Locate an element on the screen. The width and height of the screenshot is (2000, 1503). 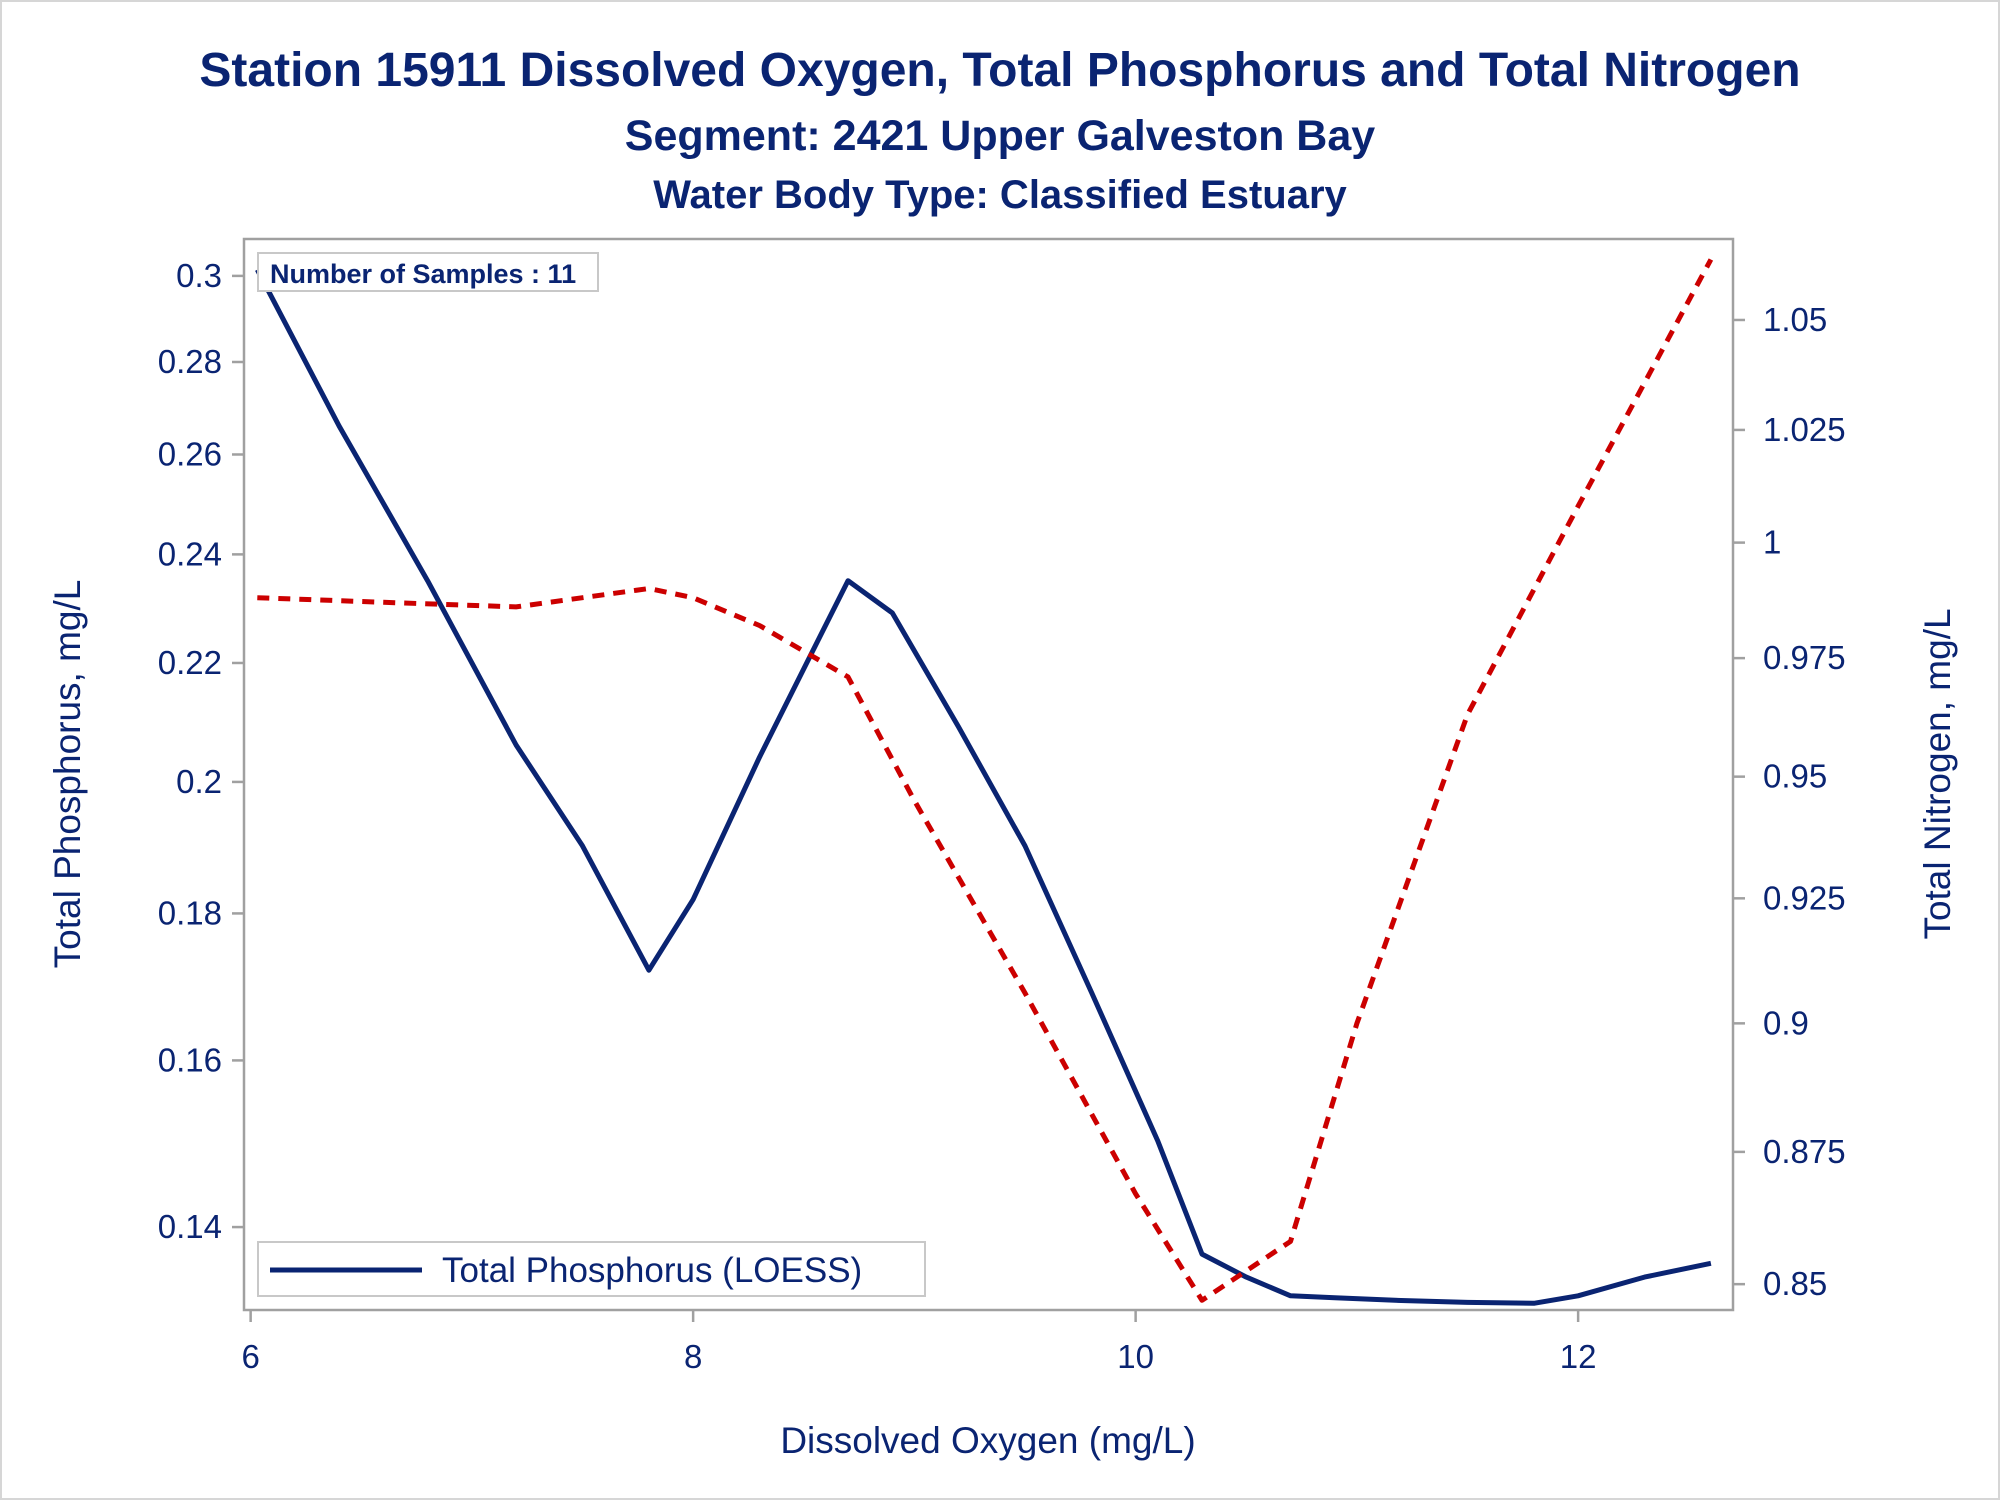
y2-tick-label: 1 is located at coordinates (1772, 542).